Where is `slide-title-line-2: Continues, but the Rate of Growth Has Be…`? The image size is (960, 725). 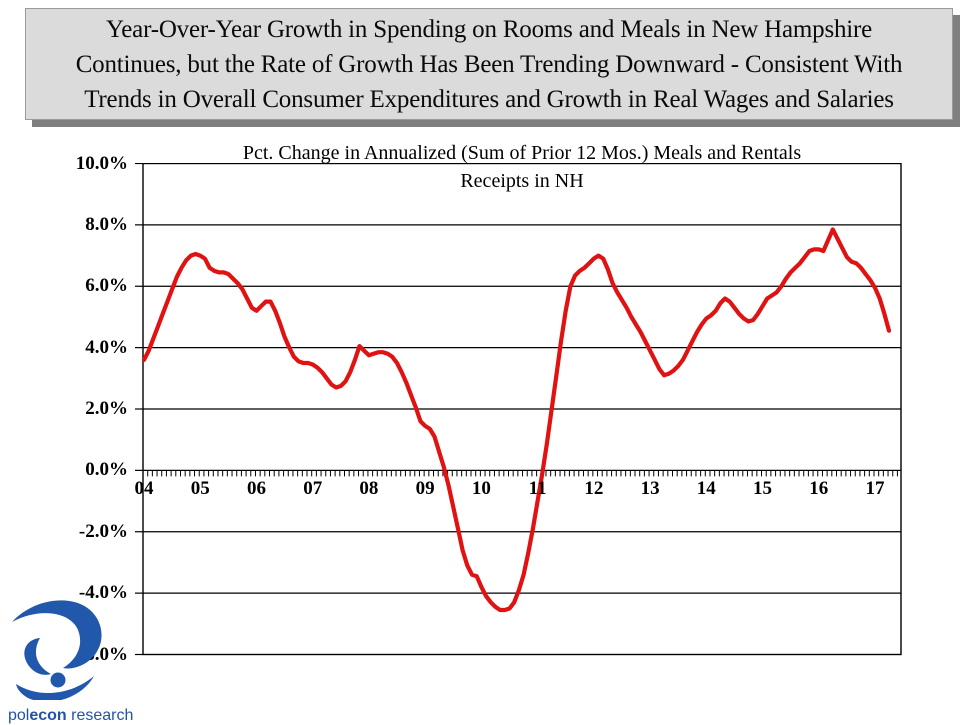
slide-title-line-2: Continues, but the Rate of Growth Has Be… is located at coordinates (489, 64).